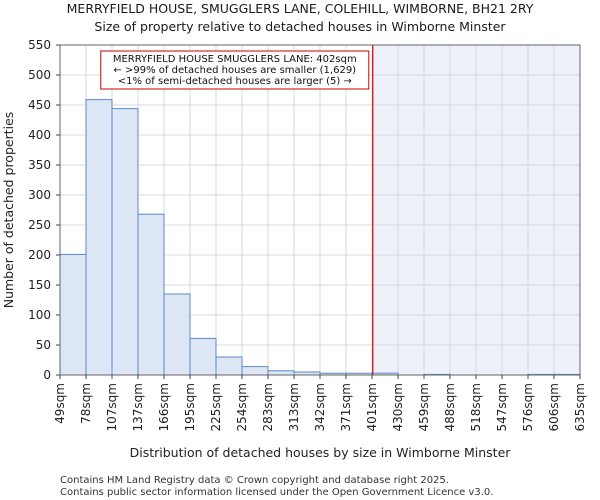 The image size is (600, 500). What do you see at coordinates (424, 407) in the screenshot?
I see `x-tick-label: 459sqm` at bounding box center [424, 407].